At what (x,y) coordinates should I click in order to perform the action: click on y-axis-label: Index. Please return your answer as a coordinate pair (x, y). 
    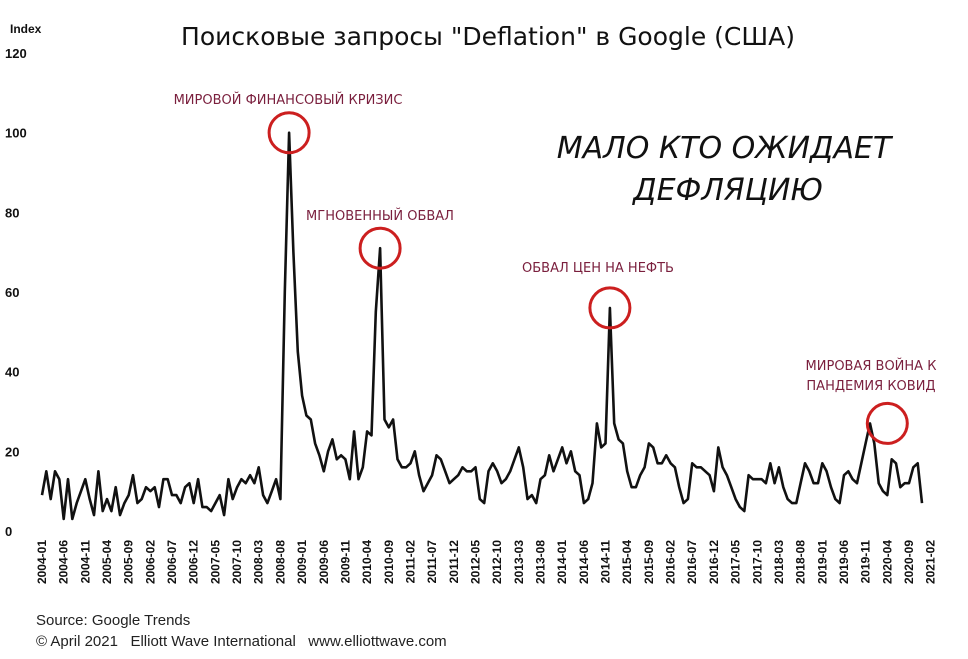
    Looking at the image, I should click on (26, 29).